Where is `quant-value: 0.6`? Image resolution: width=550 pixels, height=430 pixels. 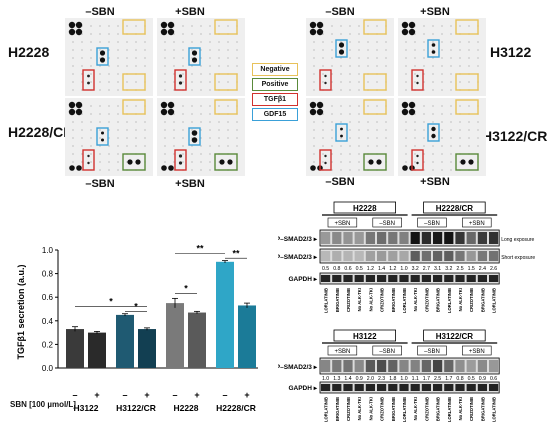 quant-value: 0.6 is located at coordinates (347, 269).